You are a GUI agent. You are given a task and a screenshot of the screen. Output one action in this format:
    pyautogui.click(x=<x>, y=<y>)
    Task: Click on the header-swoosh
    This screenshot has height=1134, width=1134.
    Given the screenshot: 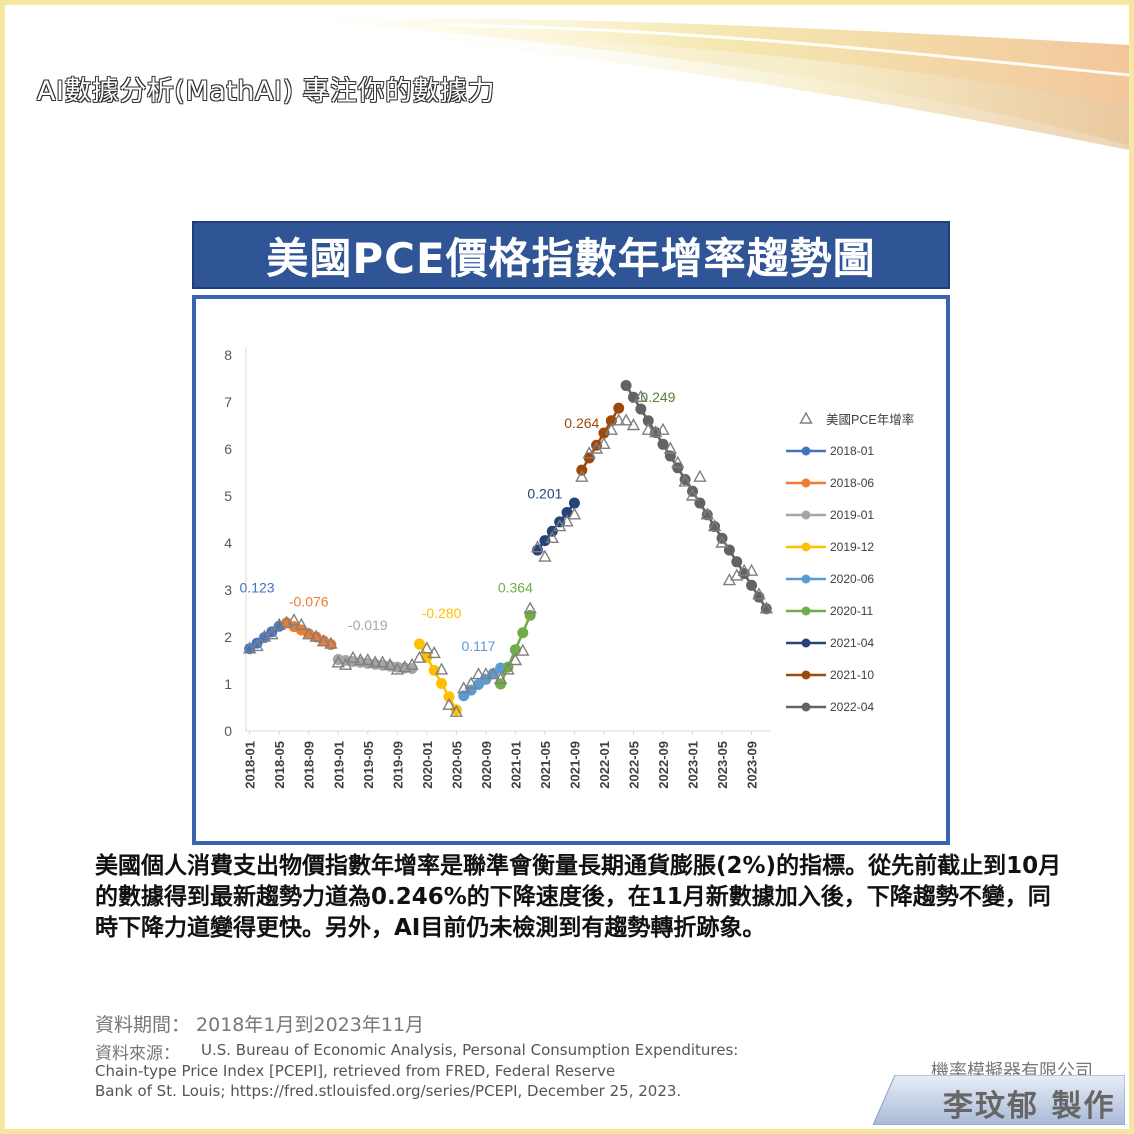 What is the action you would take?
    pyautogui.click(x=707, y=84)
    